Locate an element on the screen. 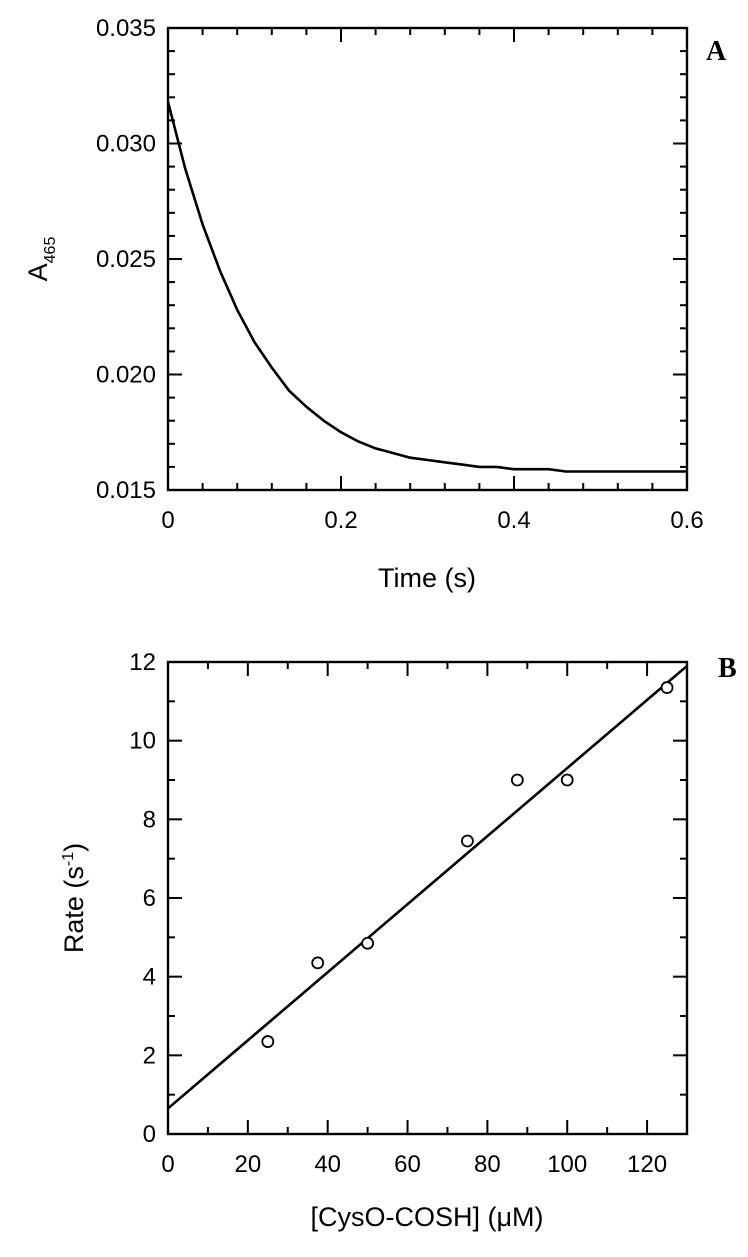 The image size is (748, 1257). panel-a-y-tick-label: 0.015 is located at coordinates (126, 490).